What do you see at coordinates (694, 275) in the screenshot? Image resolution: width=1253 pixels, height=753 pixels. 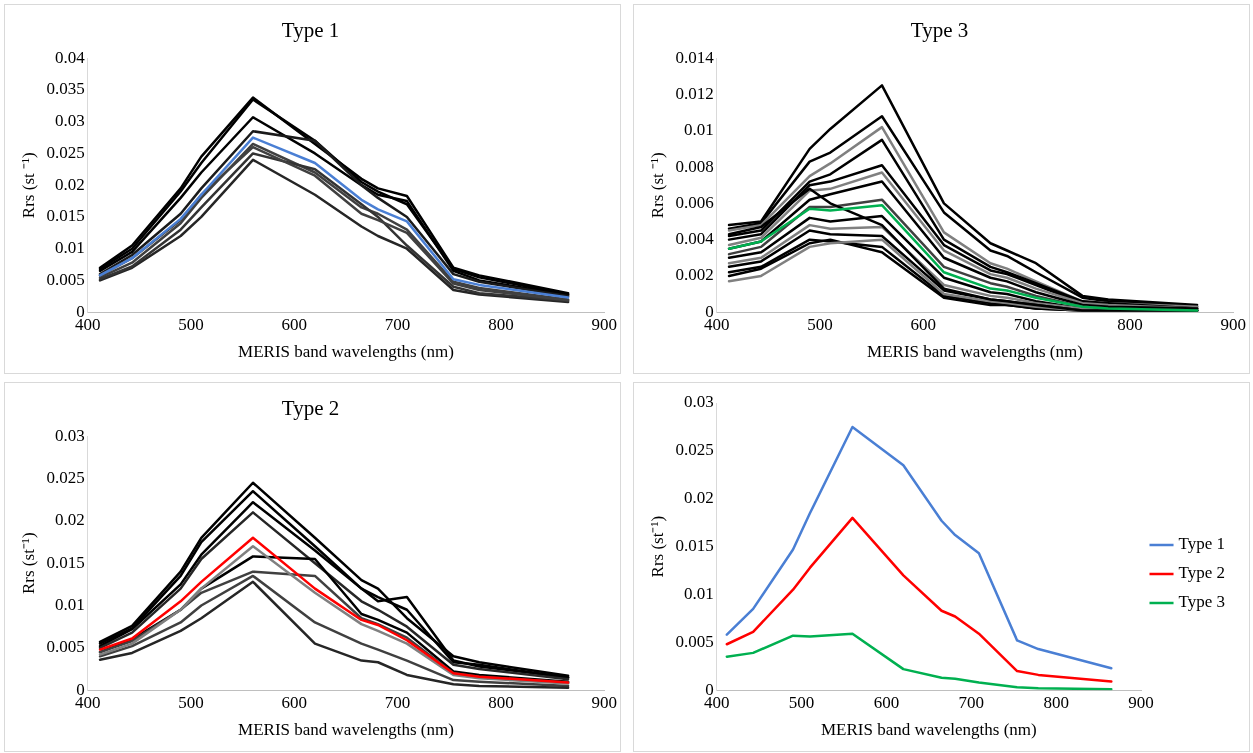 I see `y-tick-label: 0.002` at bounding box center [694, 275].